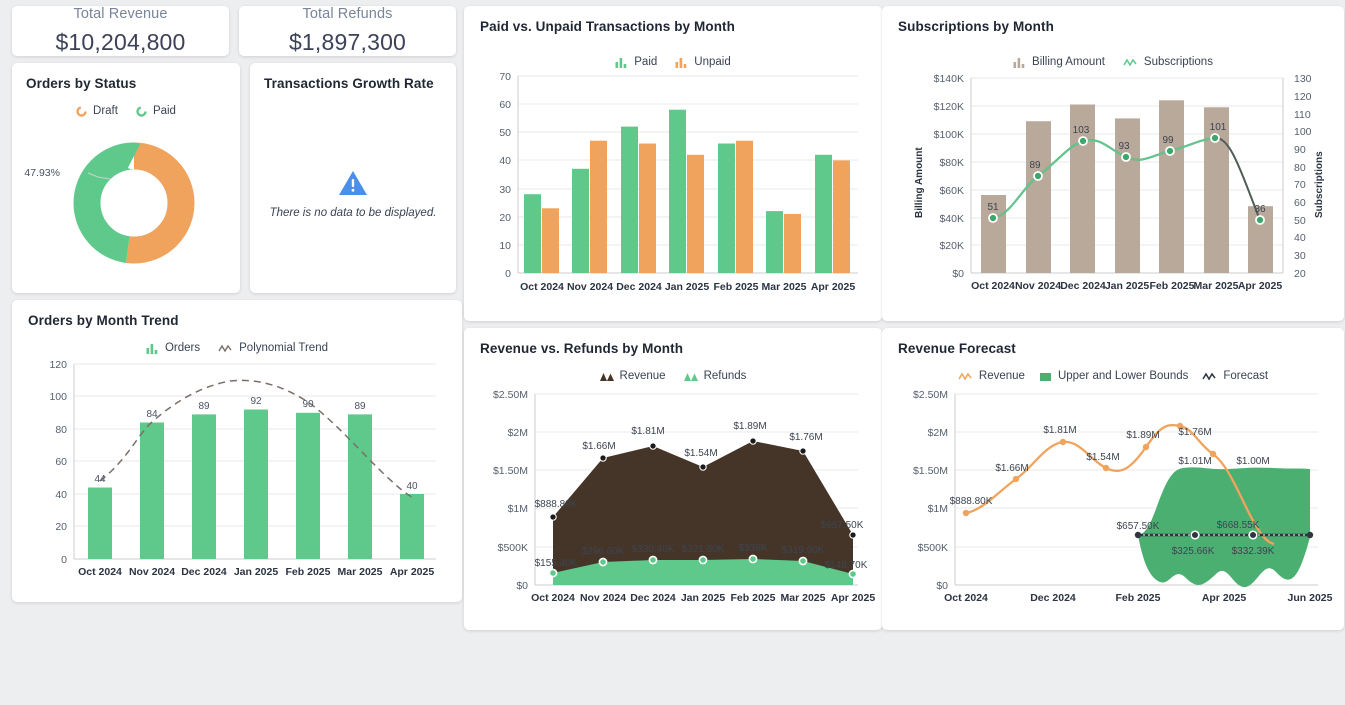 This screenshot has width=1345, height=705. Describe the element at coordinates (703, 62) in the screenshot. I see `legend-item-unpaid: Unpaid` at that location.